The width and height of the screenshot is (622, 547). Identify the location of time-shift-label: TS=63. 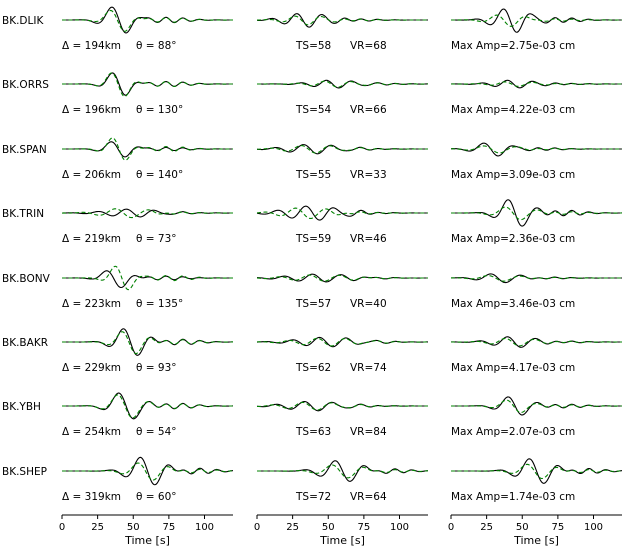
(313, 432).